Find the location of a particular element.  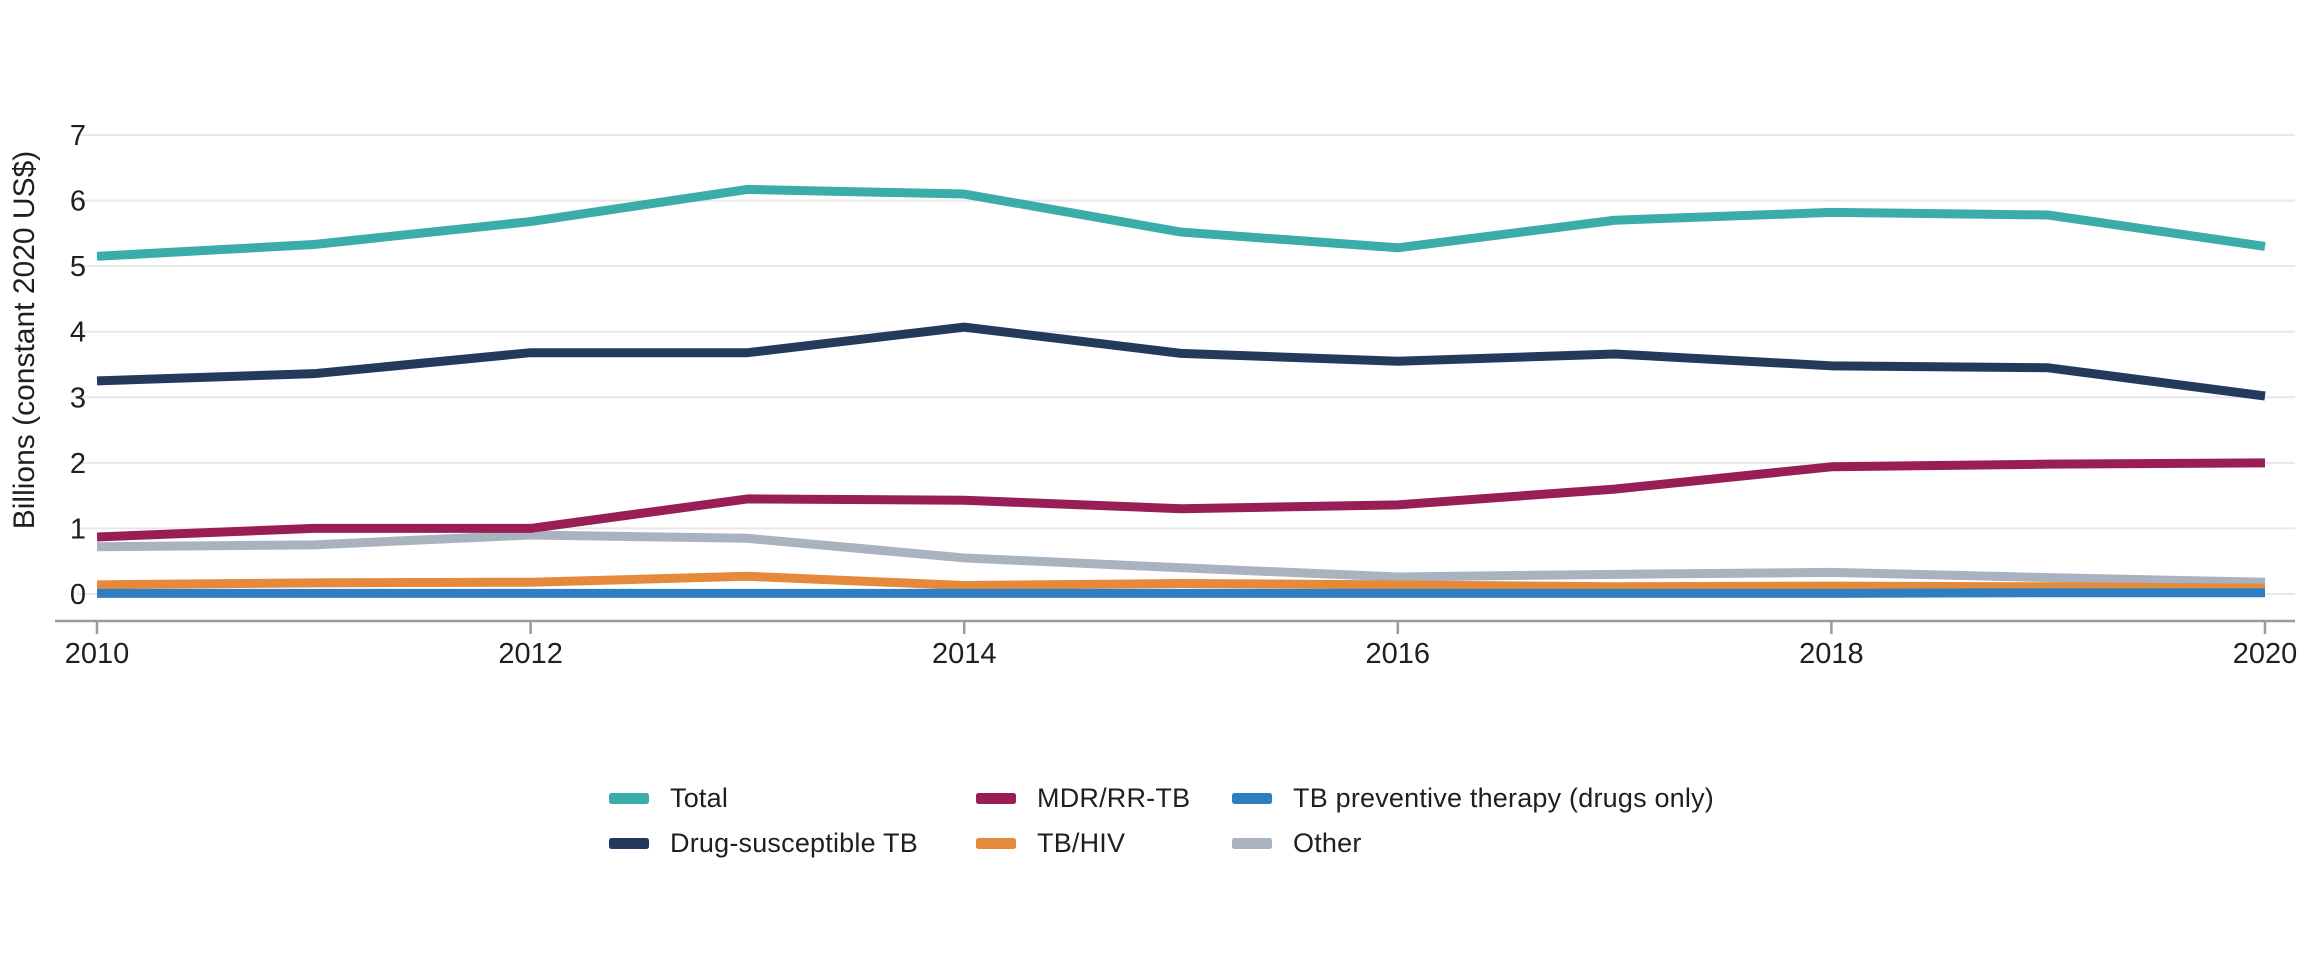

legend-label-drug-susceptible-tb: Drug-susceptible TB is located at coordinates (794, 842).